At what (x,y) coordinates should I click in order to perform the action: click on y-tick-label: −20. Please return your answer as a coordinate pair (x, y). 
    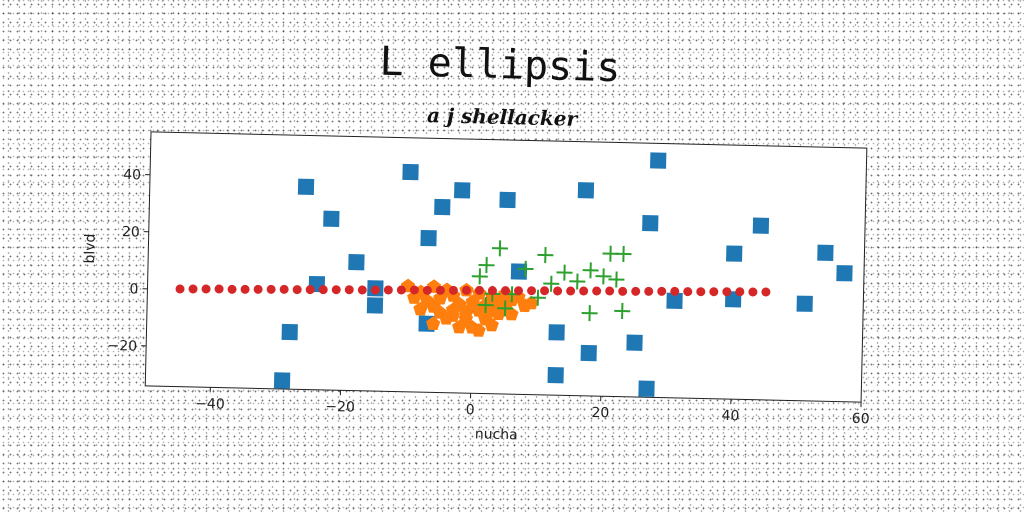
    Looking at the image, I should click on (122, 346).